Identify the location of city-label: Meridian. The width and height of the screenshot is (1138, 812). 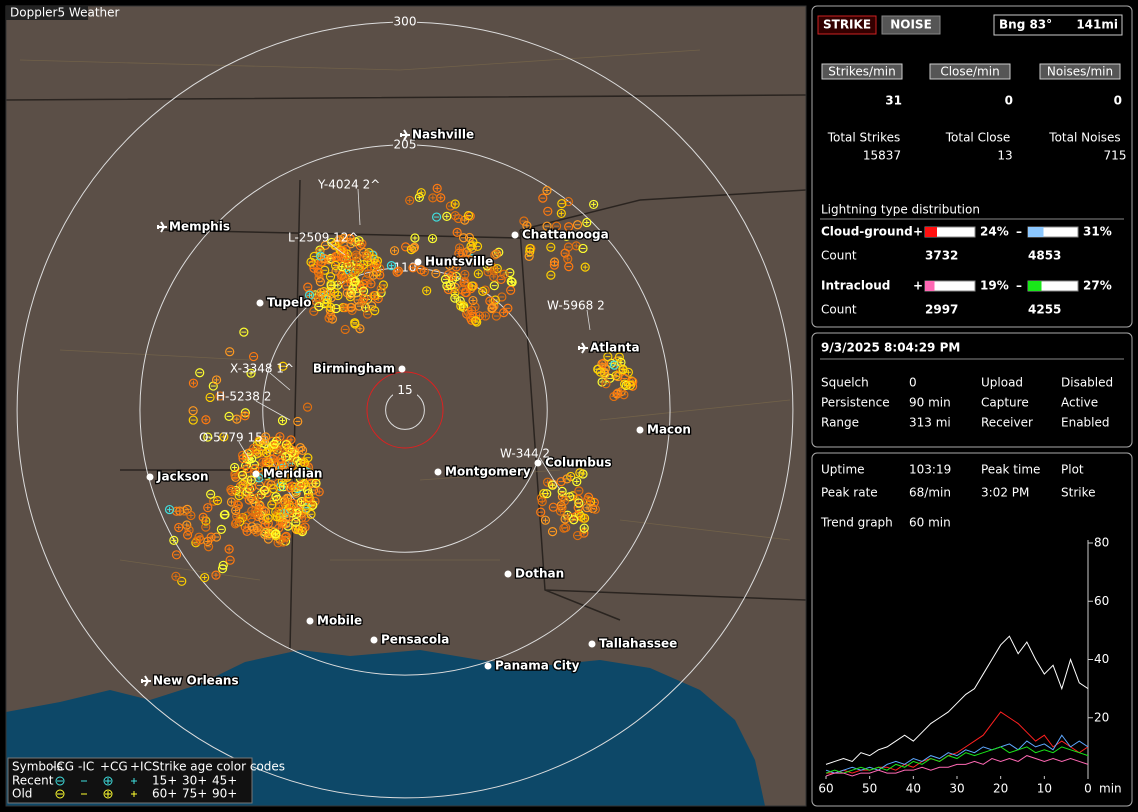
(292, 474).